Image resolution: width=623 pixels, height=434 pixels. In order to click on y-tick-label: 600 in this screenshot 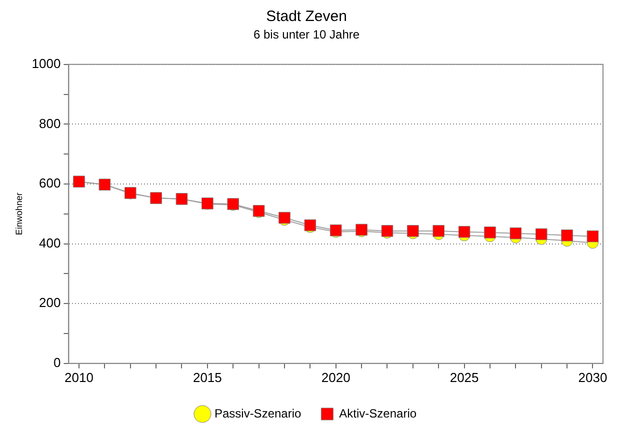, I will do `click(50, 183)`.